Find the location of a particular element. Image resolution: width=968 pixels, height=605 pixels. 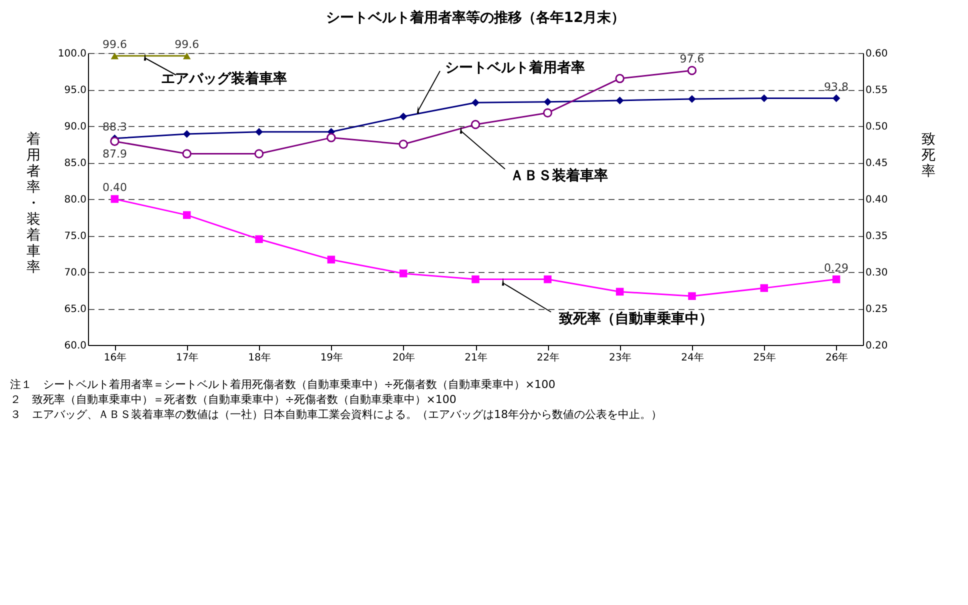

chart-title: シートベルト着用者率等の推移（各年12月末） is located at coordinates (476, 17).